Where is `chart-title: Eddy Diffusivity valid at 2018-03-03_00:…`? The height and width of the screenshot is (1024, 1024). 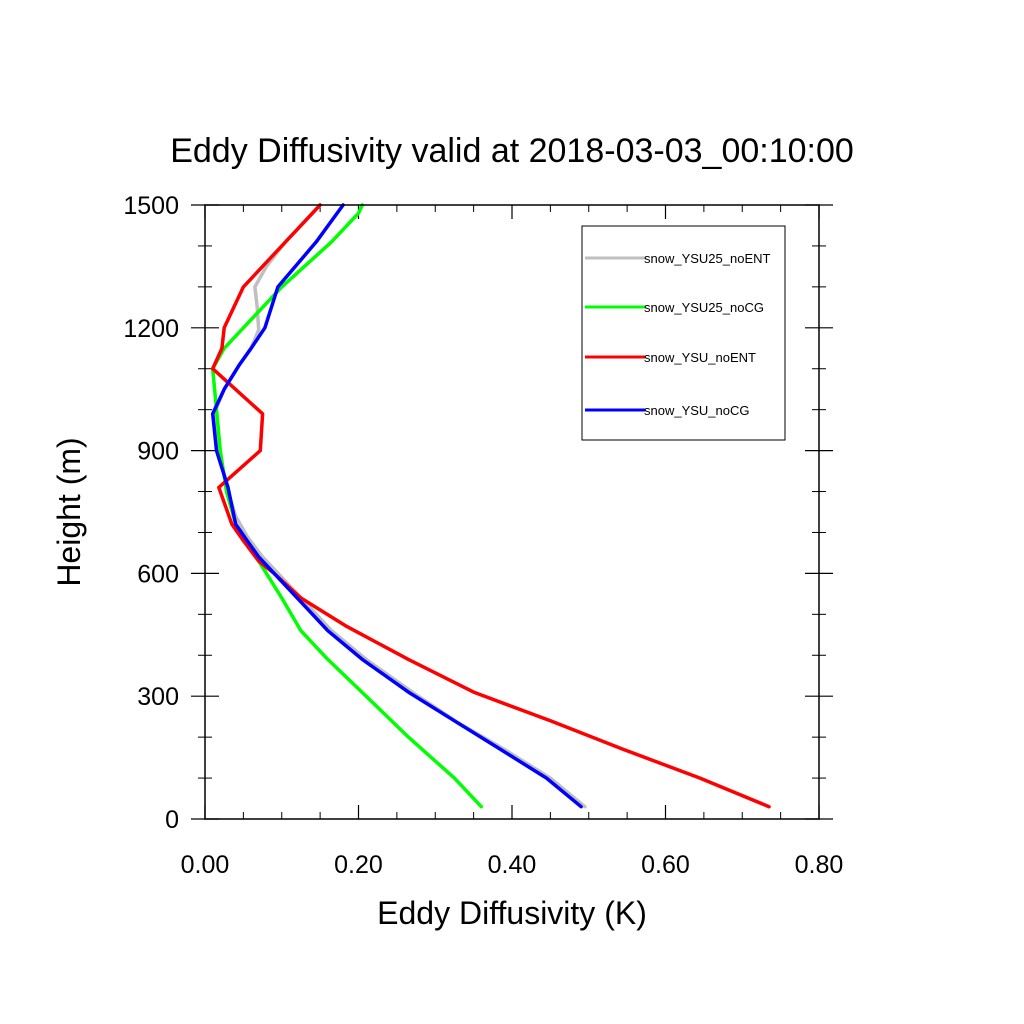 chart-title: Eddy Diffusivity valid at 2018-03-03_00:… is located at coordinates (512, 151).